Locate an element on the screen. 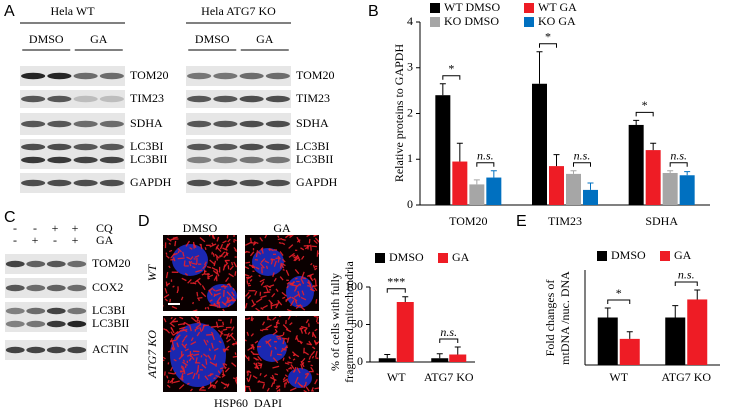 This screenshot has width=729, height=412. panel-label: A is located at coordinates (9, 11).